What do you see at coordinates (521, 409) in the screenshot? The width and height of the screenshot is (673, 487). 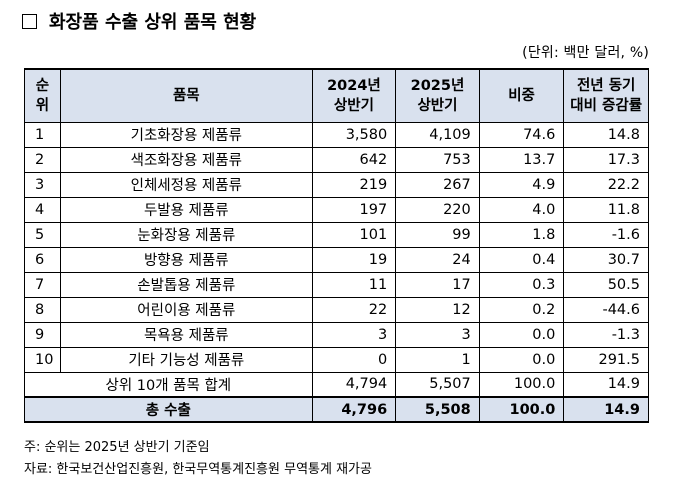 I see `total-share: 100.0` at bounding box center [521, 409].